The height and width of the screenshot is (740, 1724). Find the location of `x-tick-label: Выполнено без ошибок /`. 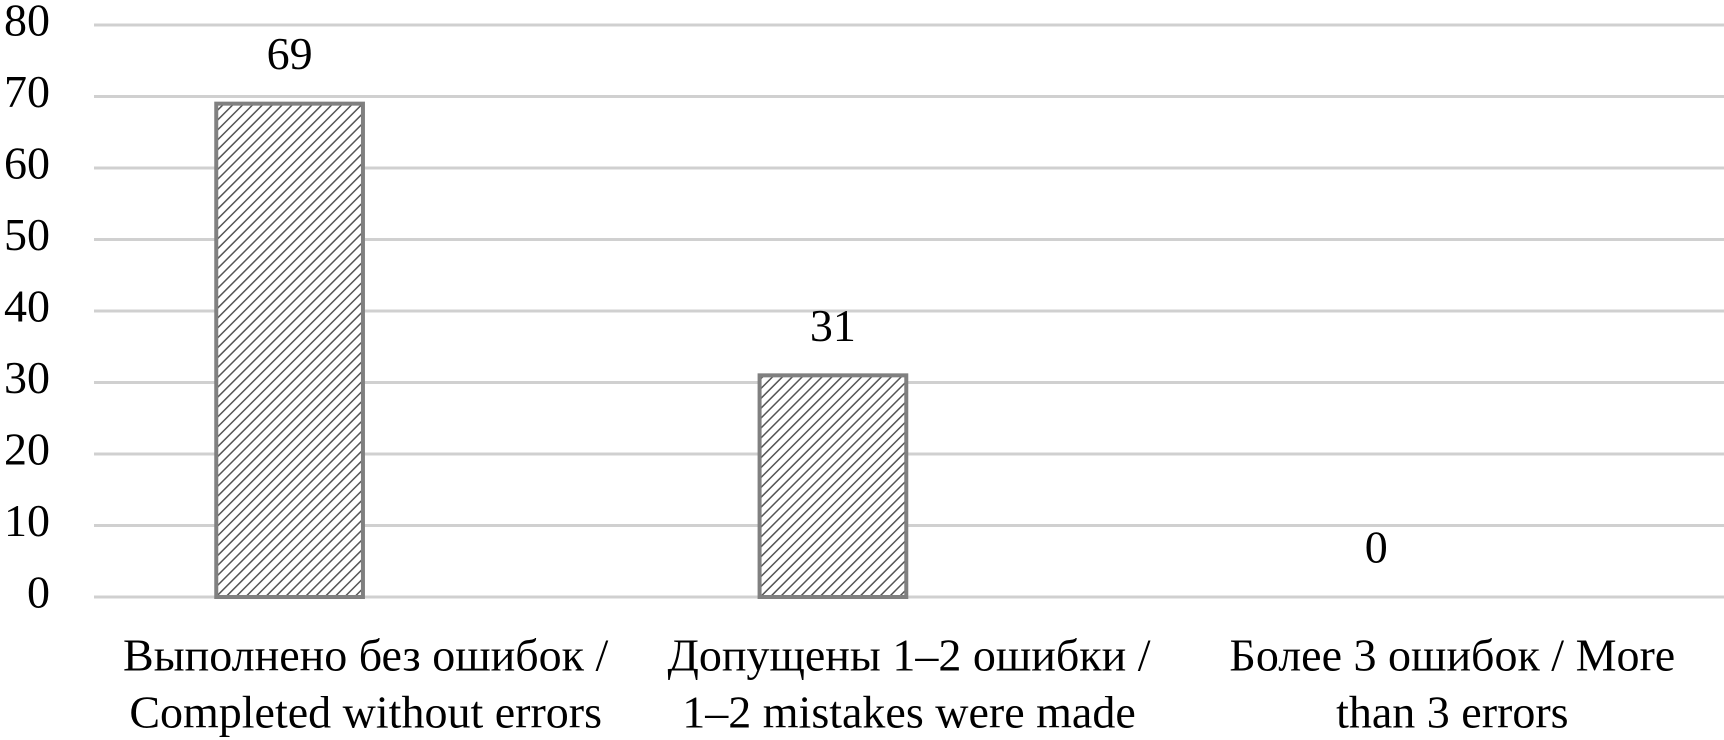

x-tick-label: Выполнено без ошибок / is located at coordinates (365, 655).